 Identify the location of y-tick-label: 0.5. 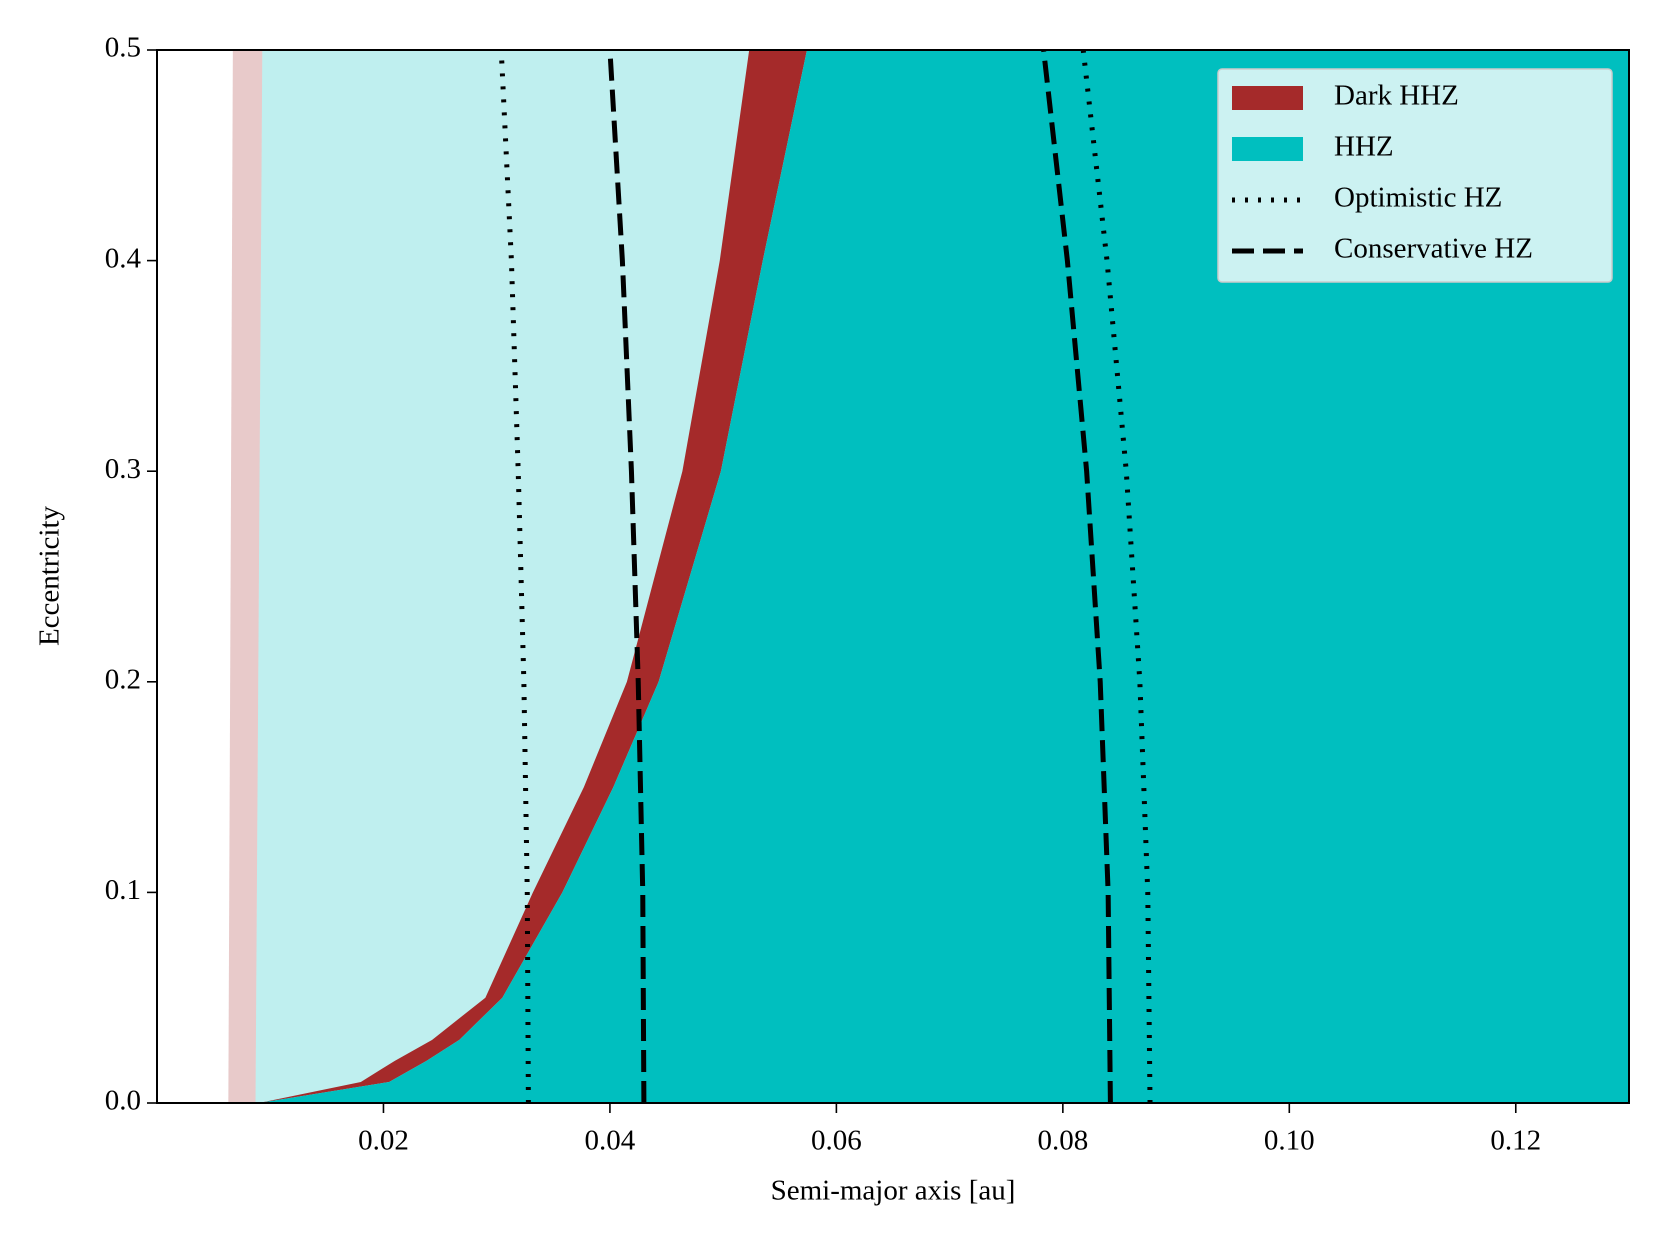
(123, 48).